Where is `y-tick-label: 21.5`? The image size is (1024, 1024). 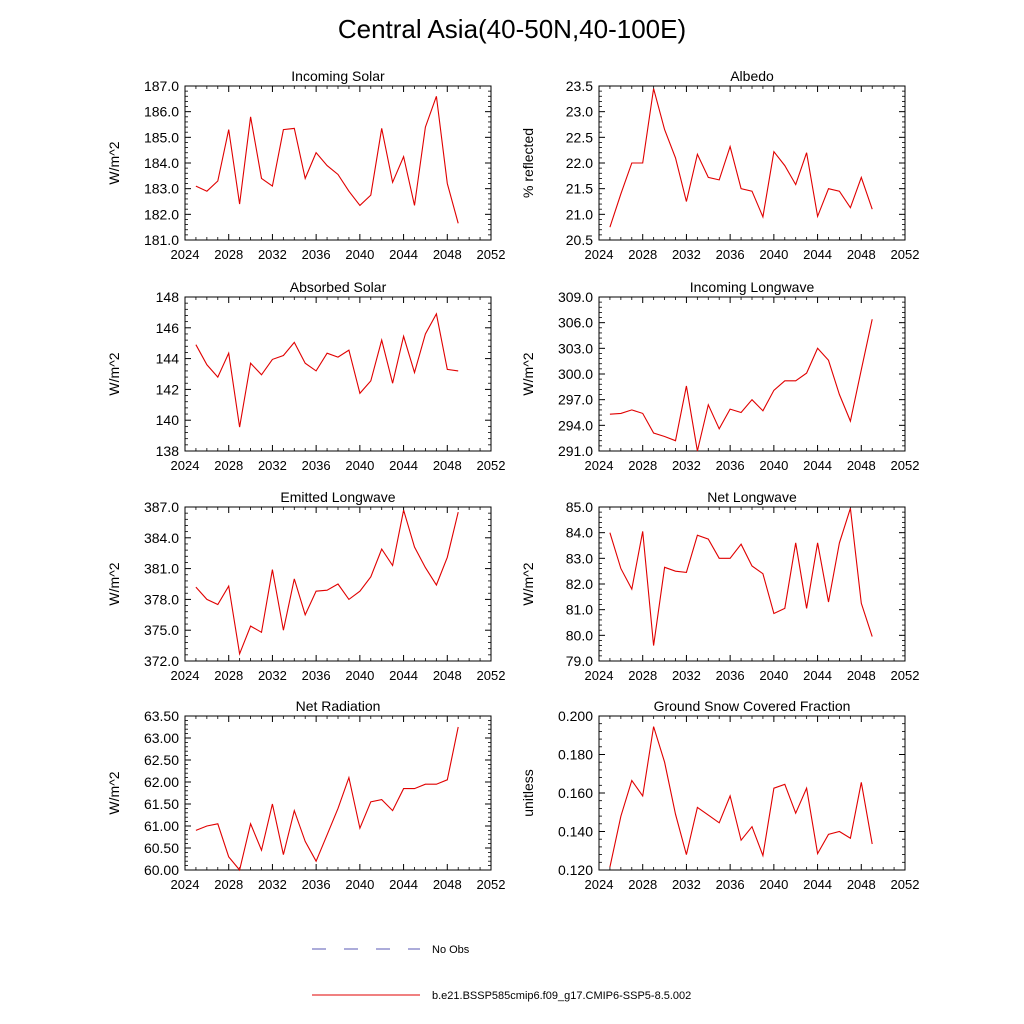
y-tick-label: 21.5 is located at coordinates (579, 189).